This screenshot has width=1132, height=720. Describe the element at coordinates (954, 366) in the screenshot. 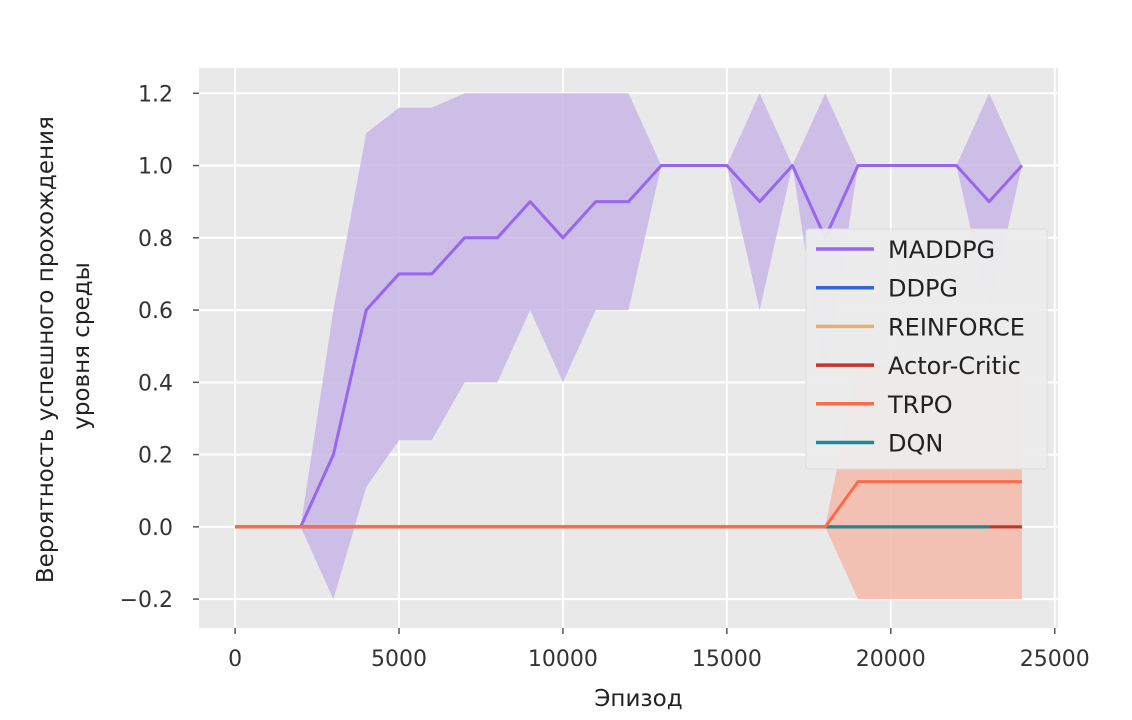

I see `legend-label: Actor-Critic` at that location.